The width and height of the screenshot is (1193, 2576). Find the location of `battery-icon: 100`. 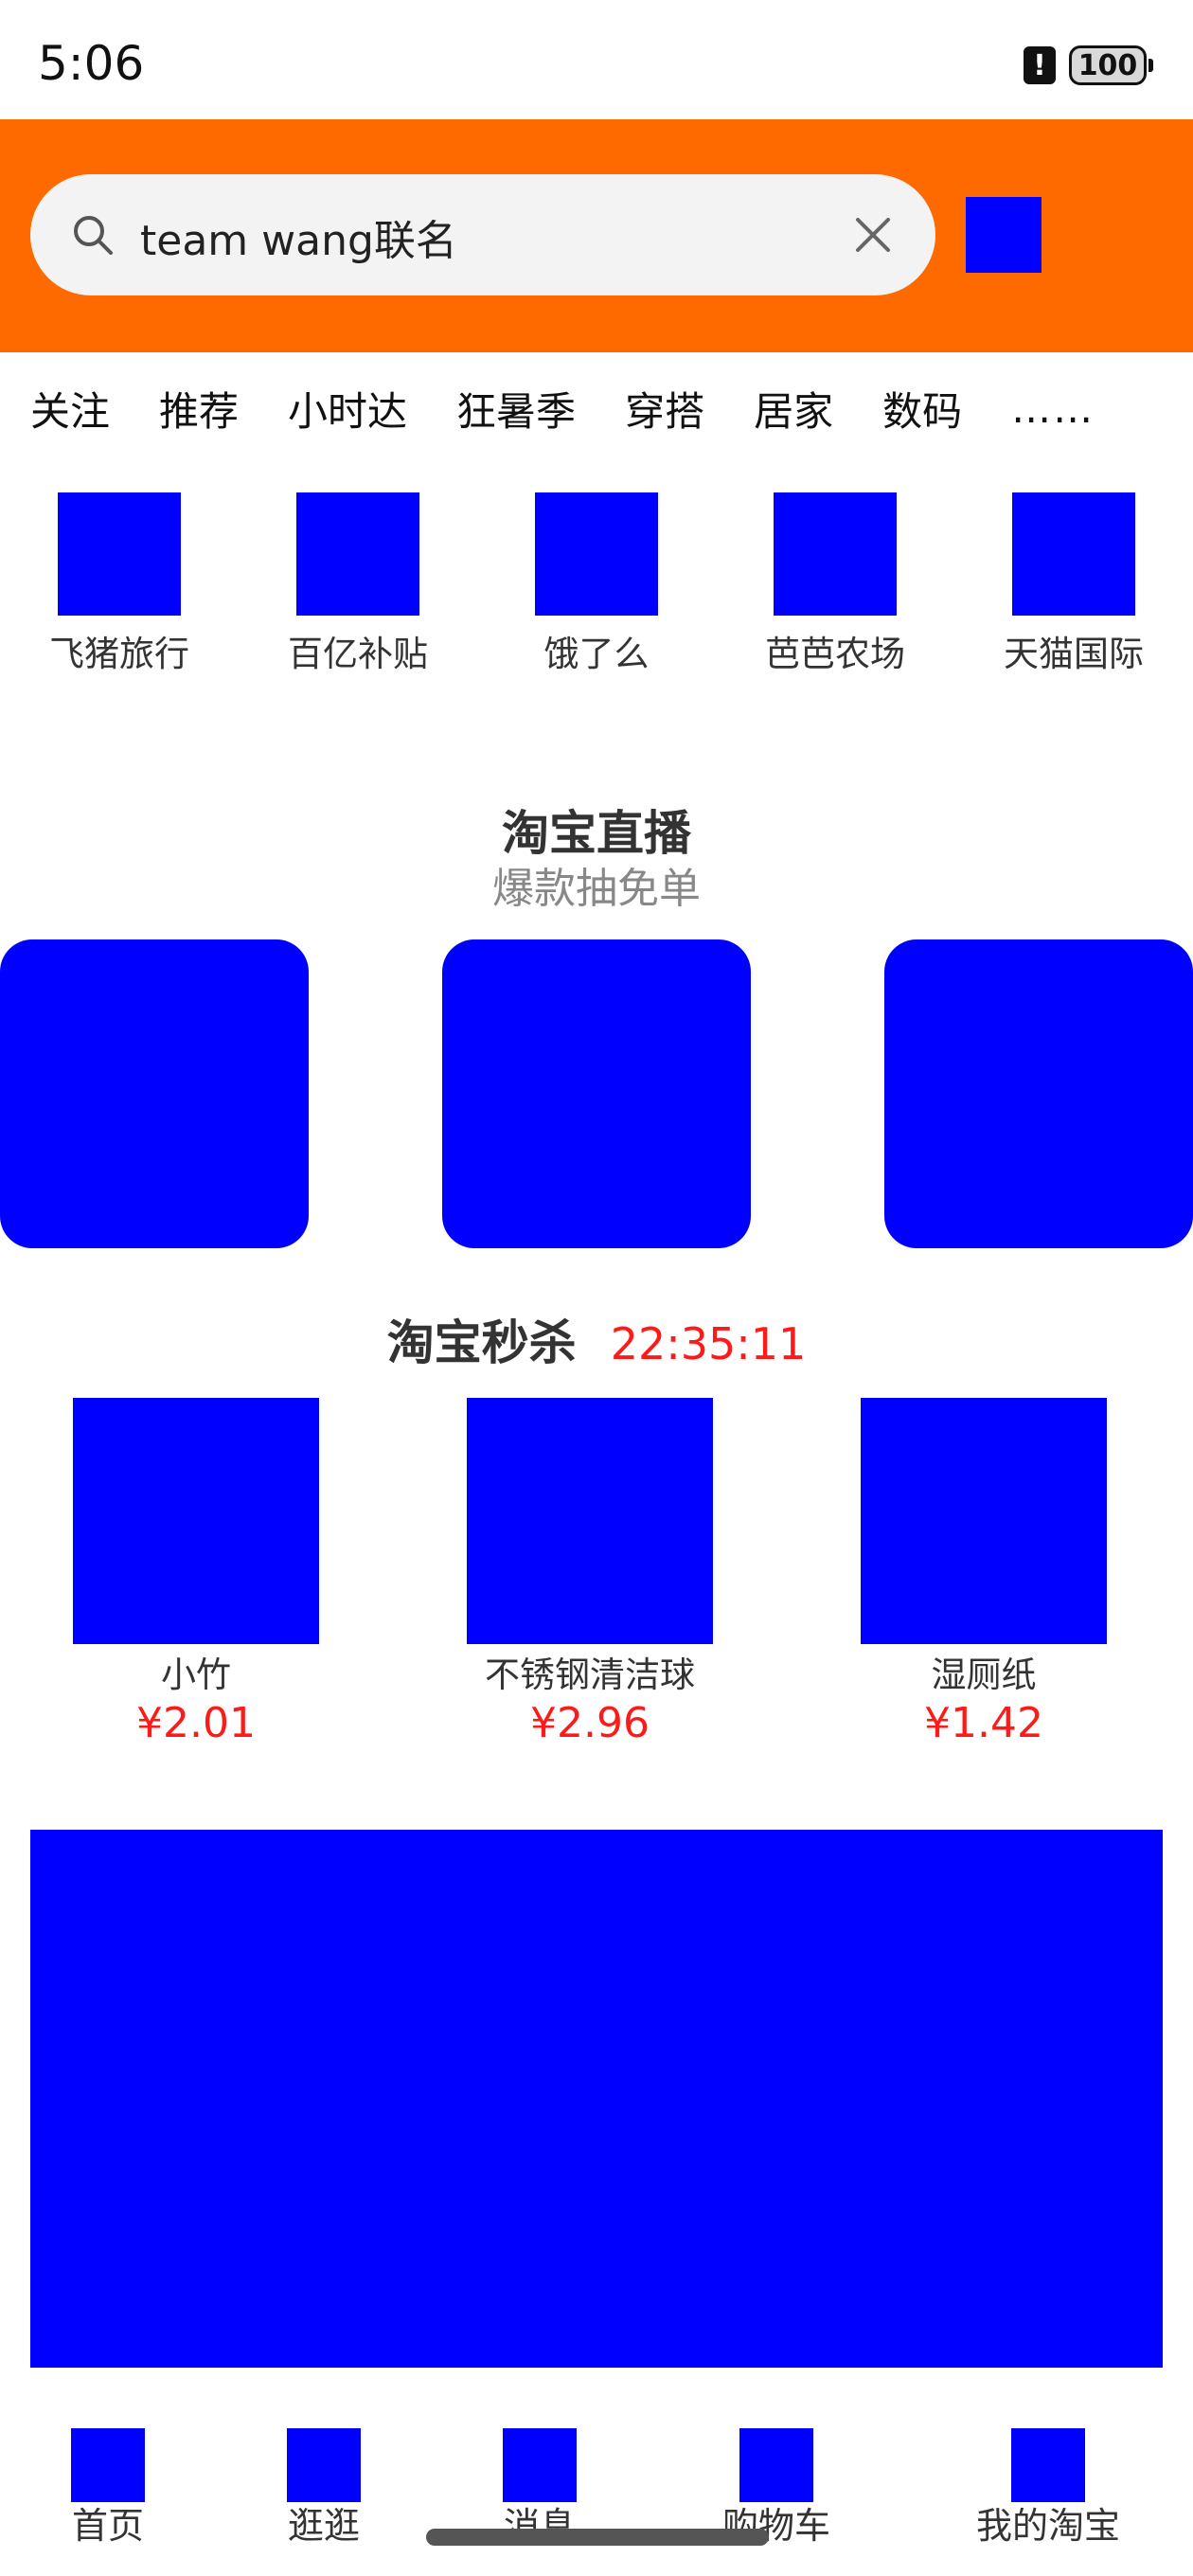

battery-icon: 100 is located at coordinates (1111, 65).